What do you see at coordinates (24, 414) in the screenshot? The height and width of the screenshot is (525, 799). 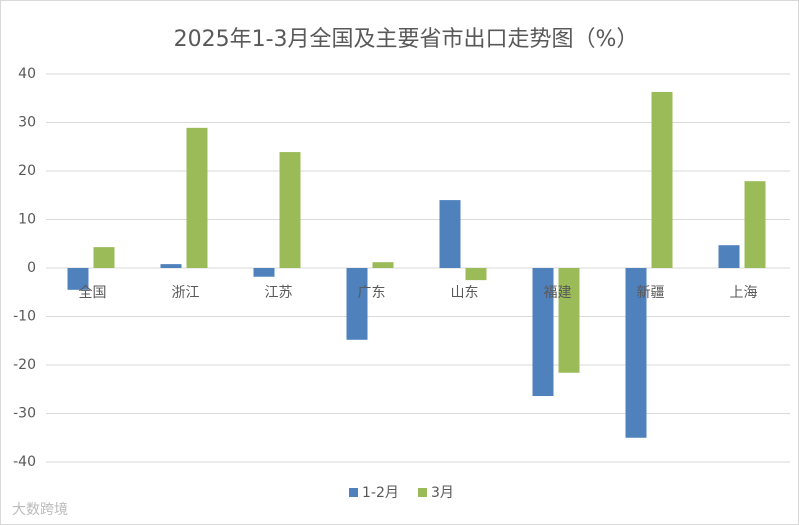 I see `y-tick-label: -30` at bounding box center [24, 414].